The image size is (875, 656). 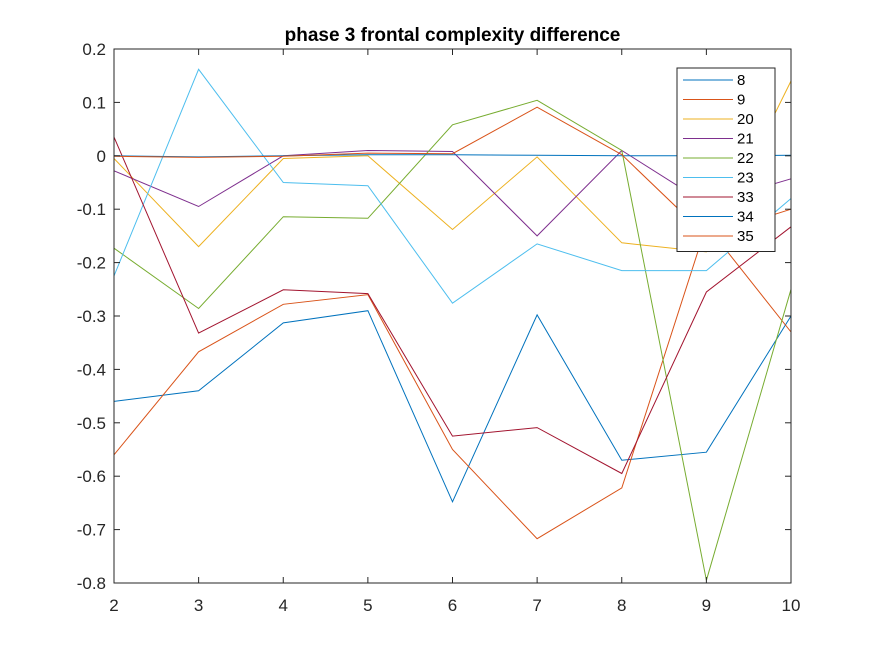 I want to click on legend-label-21: 21, so click(x=745, y=139).